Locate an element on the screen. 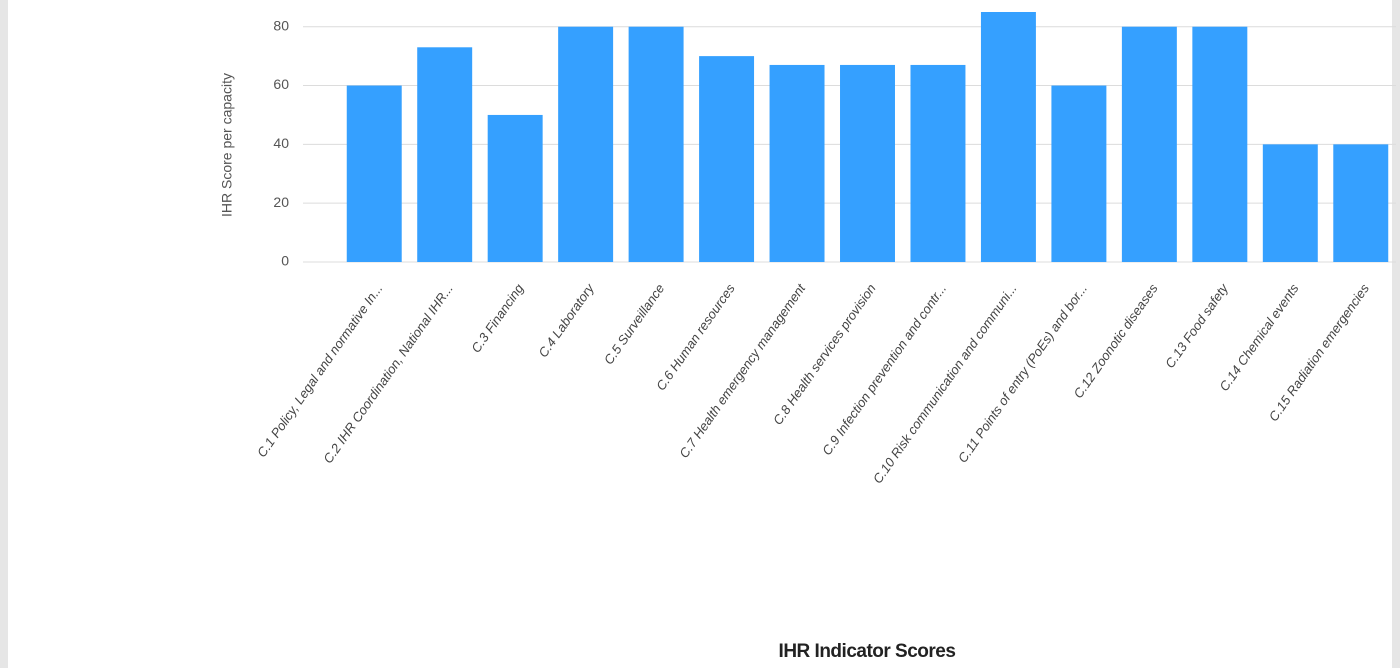  y-tick-label: 0 is located at coordinates (285, 261).